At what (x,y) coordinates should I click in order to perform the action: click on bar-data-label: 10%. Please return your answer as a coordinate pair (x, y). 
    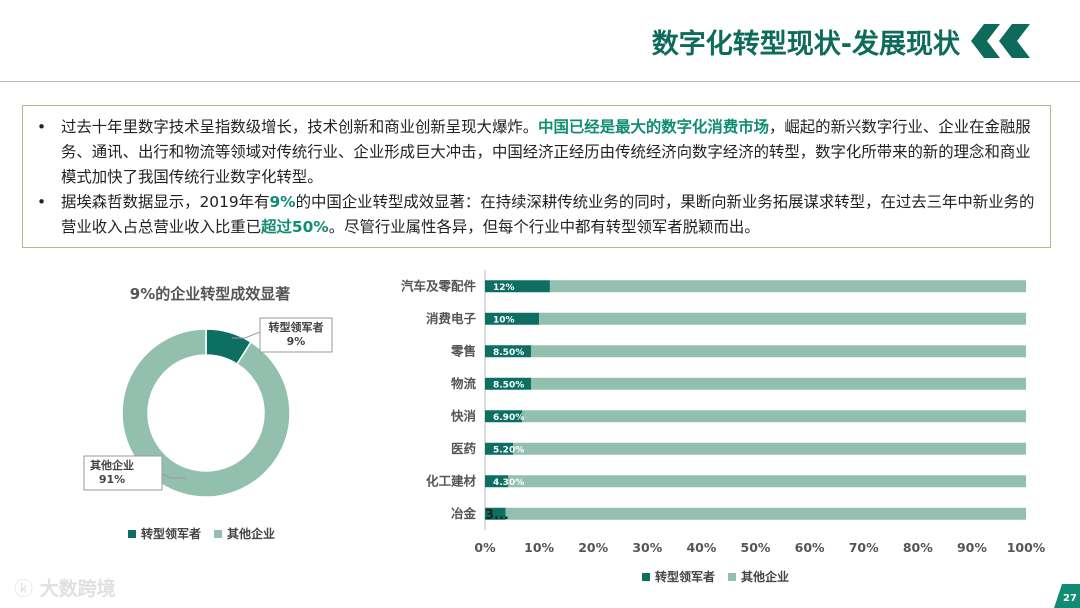
    Looking at the image, I should click on (504, 320).